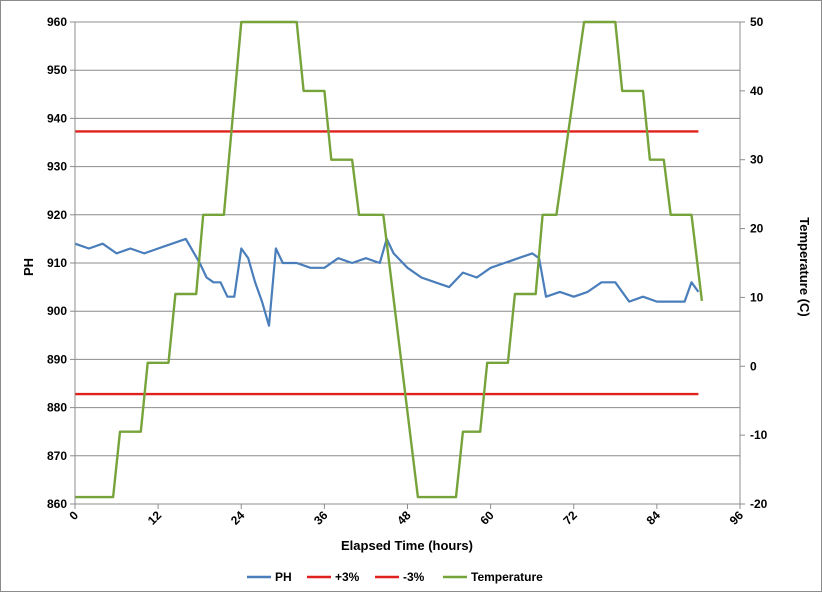 The image size is (822, 592). Describe the element at coordinates (757, 160) in the screenshot. I see `y2-tick-label: 30` at that location.